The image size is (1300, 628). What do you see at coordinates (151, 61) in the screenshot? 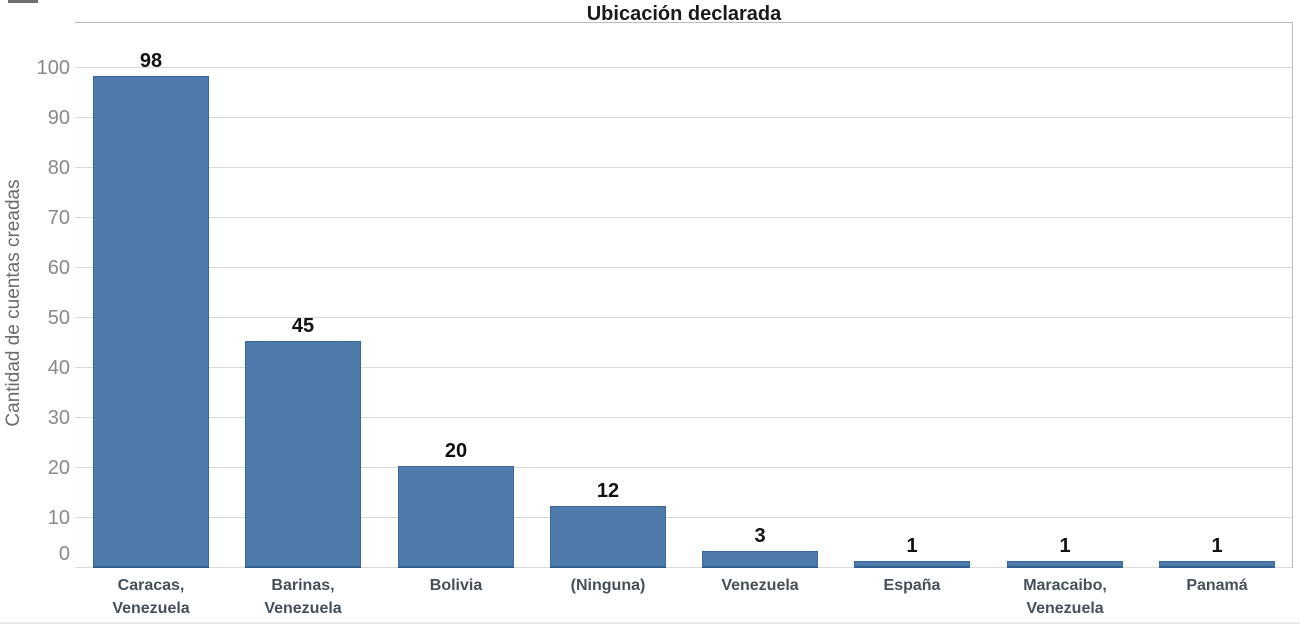
I see `bar-value-label-0: 98` at bounding box center [151, 61].